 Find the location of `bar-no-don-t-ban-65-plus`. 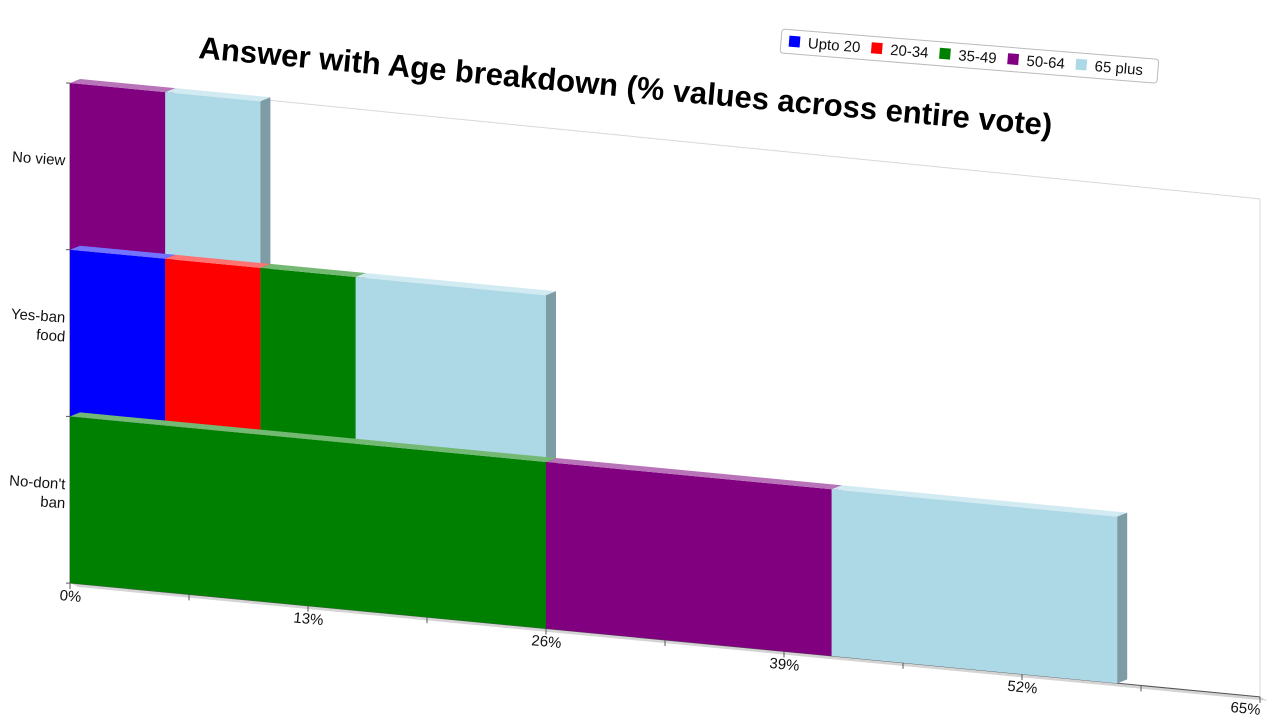

bar-no-don-t-ban-65-plus is located at coordinates (974, 586).